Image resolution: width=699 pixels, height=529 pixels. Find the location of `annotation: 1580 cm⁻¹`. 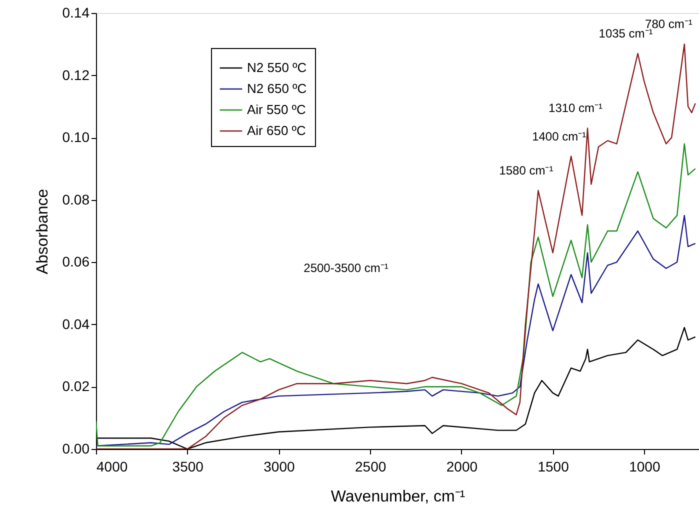

annotation: 1580 cm⁻¹ is located at coordinates (526, 171).